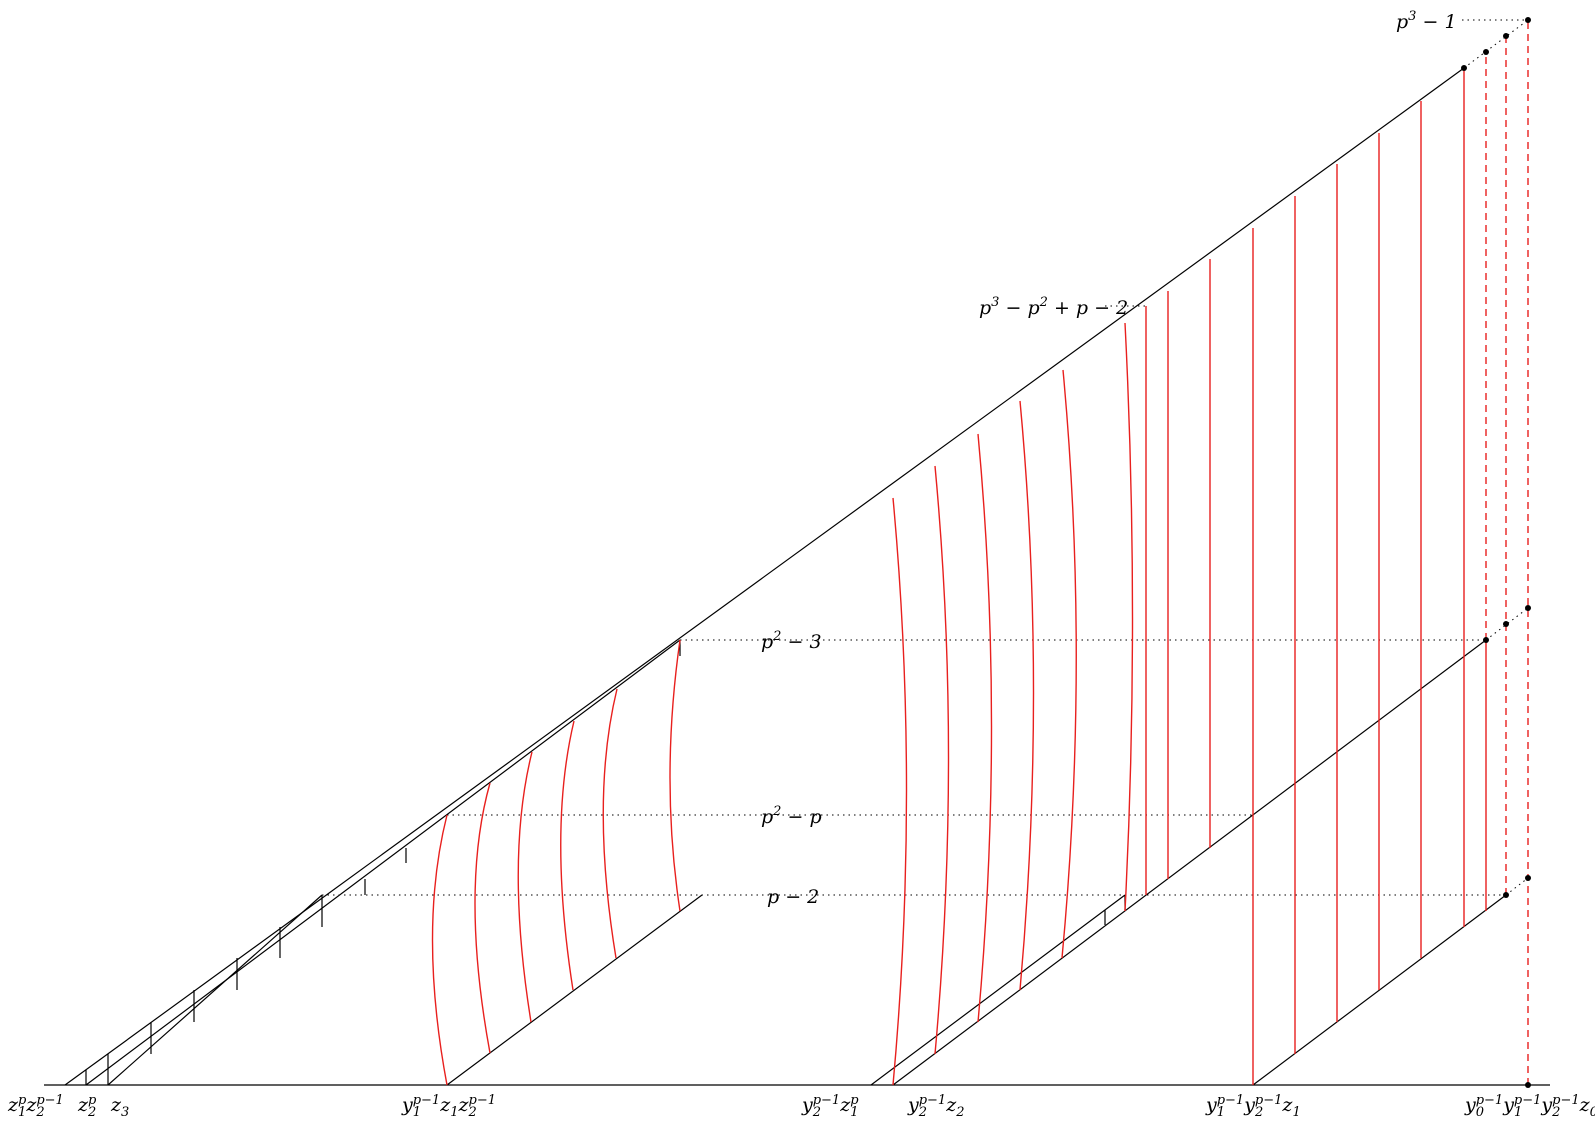 This screenshot has width=1595, height=1123. Describe the element at coordinates (1053, 307) in the screenshot. I see `label-p3-p2-p-2: p3 − p2 + p − 2` at that location.